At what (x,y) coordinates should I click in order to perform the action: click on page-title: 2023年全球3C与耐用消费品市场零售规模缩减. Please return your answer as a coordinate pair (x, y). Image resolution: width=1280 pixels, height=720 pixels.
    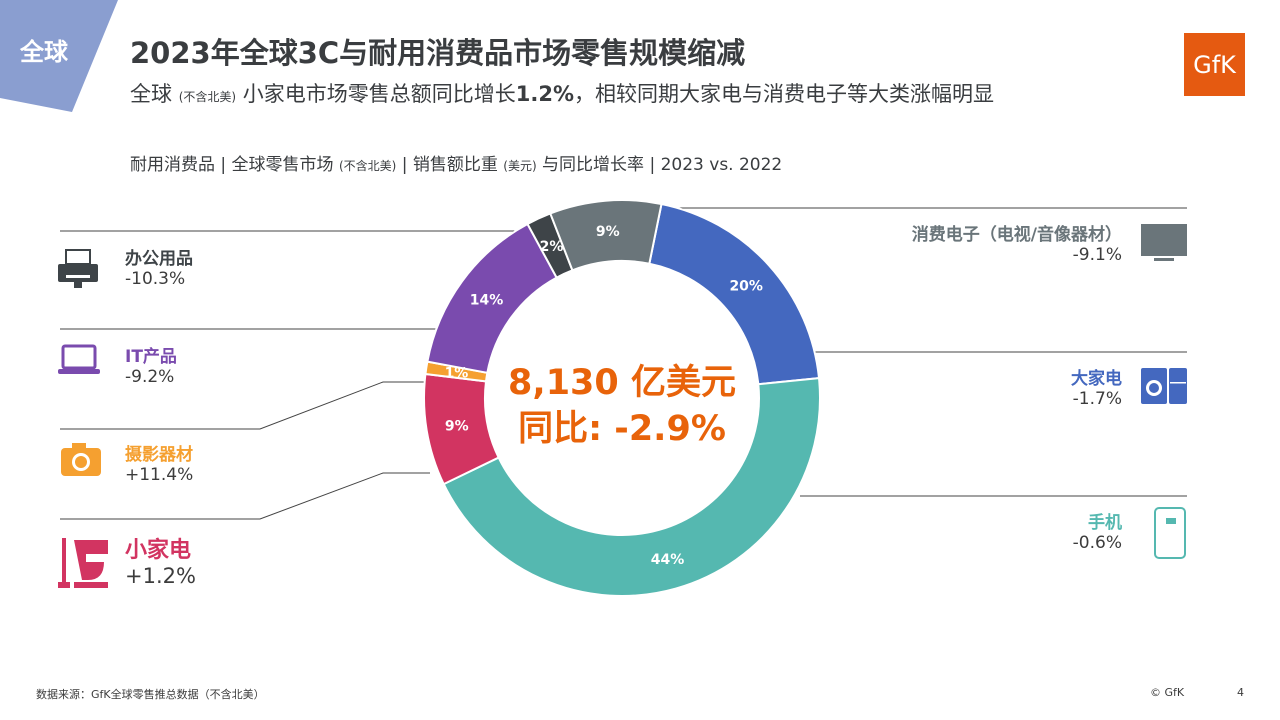
    Looking at the image, I should click on (438, 53).